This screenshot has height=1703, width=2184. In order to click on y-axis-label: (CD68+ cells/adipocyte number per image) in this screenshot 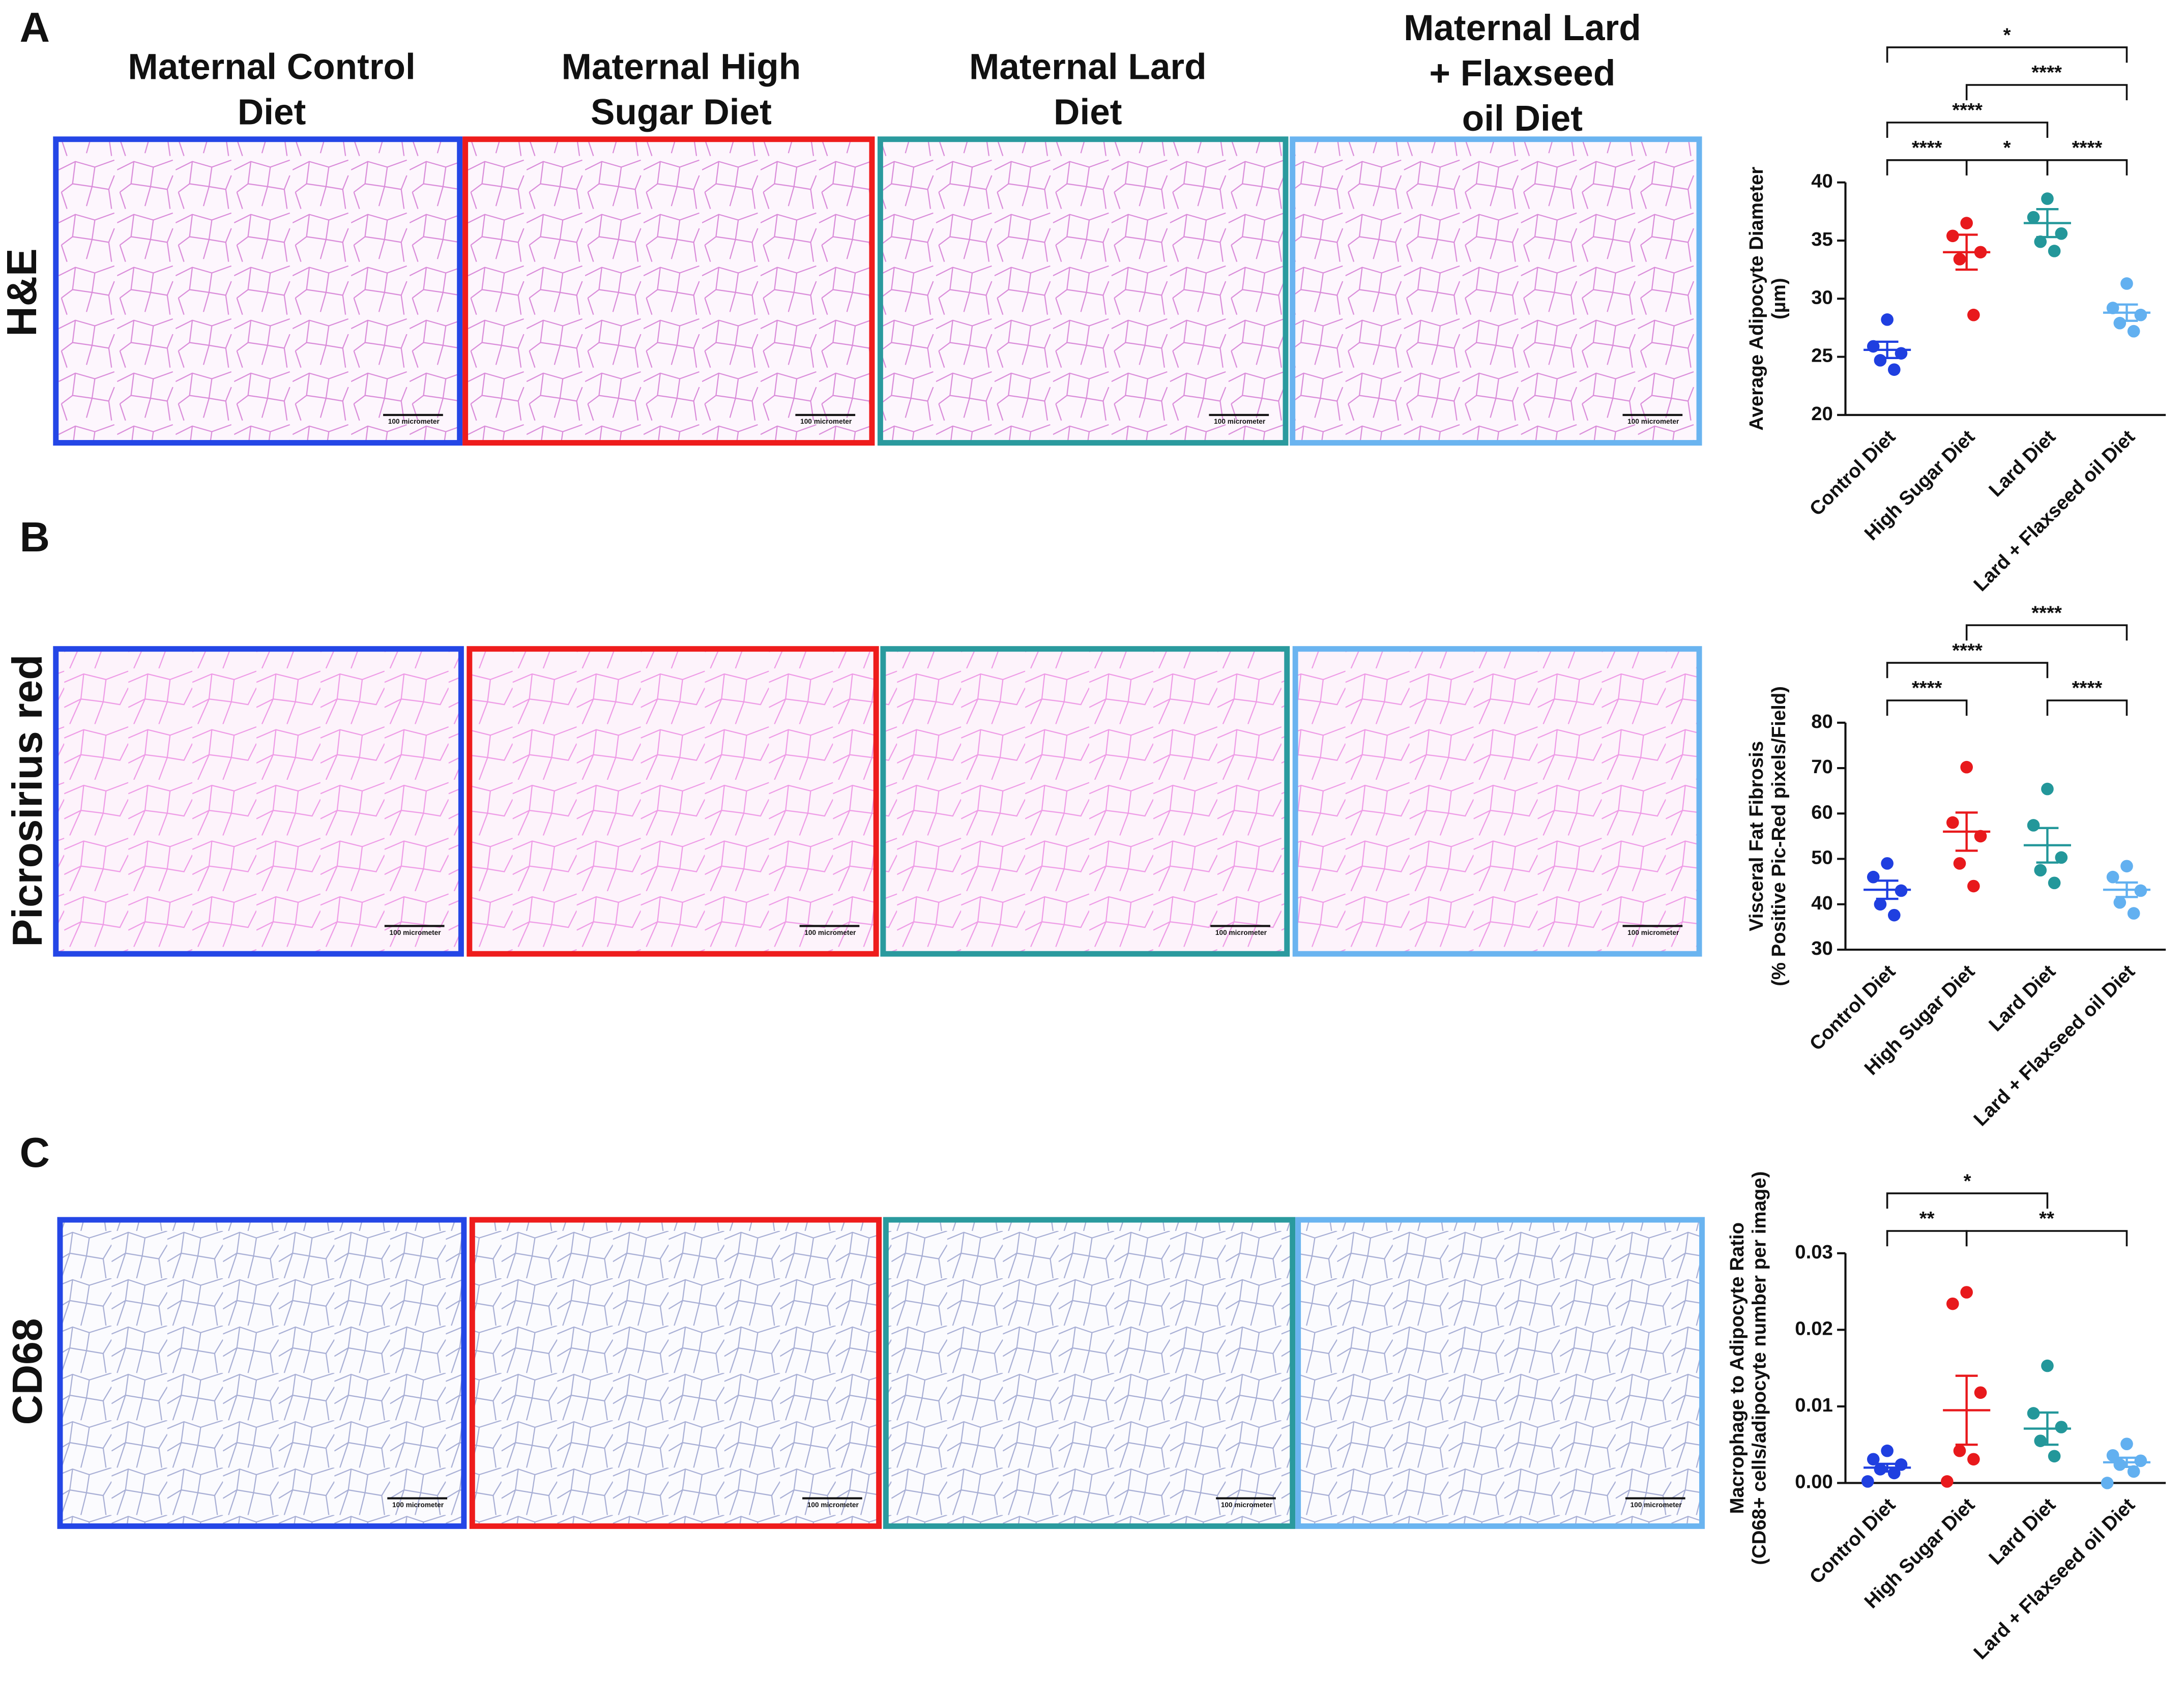, I will do `click(1759, 1368)`.